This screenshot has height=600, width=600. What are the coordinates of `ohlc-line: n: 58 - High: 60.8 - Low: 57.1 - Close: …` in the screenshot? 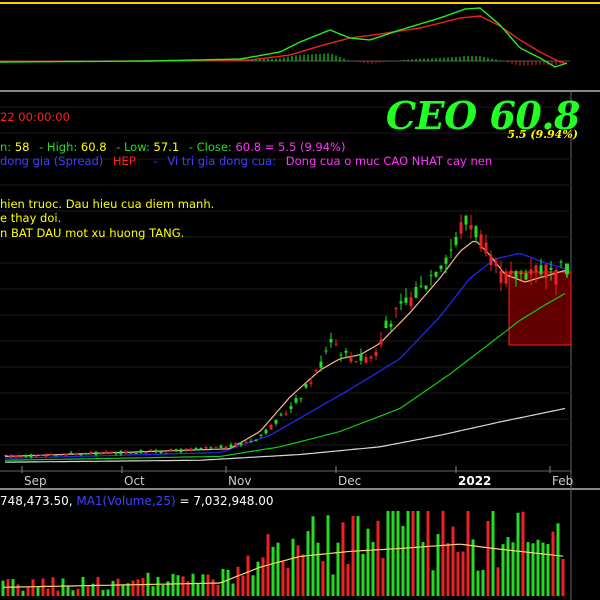 It's located at (172, 147).